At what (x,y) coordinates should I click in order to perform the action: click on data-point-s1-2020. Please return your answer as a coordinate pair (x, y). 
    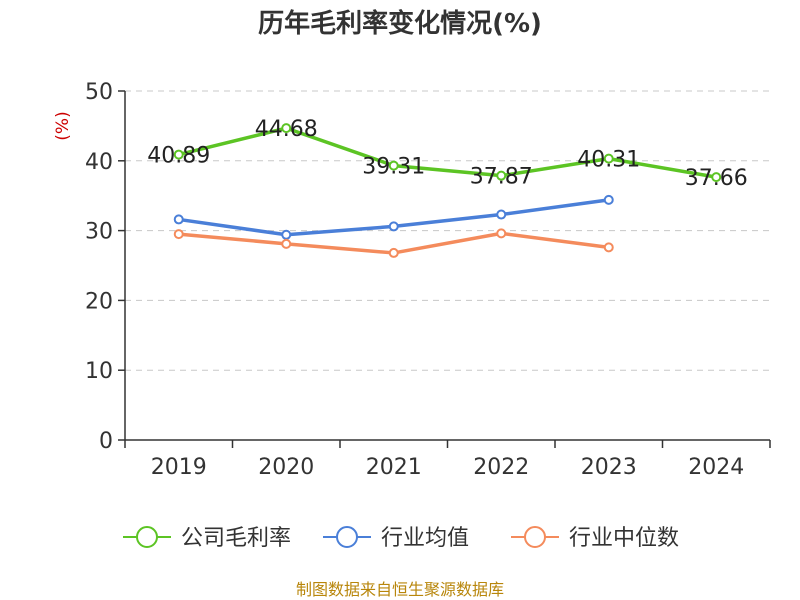
    Looking at the image, I should click on (286, 234).